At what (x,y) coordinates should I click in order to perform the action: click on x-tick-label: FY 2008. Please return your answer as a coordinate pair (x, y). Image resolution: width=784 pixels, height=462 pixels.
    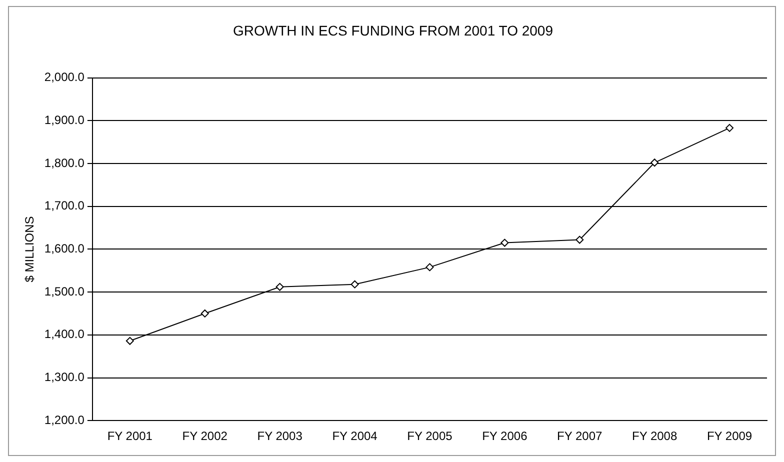
    Looking at the image, I should click on (655, 436).